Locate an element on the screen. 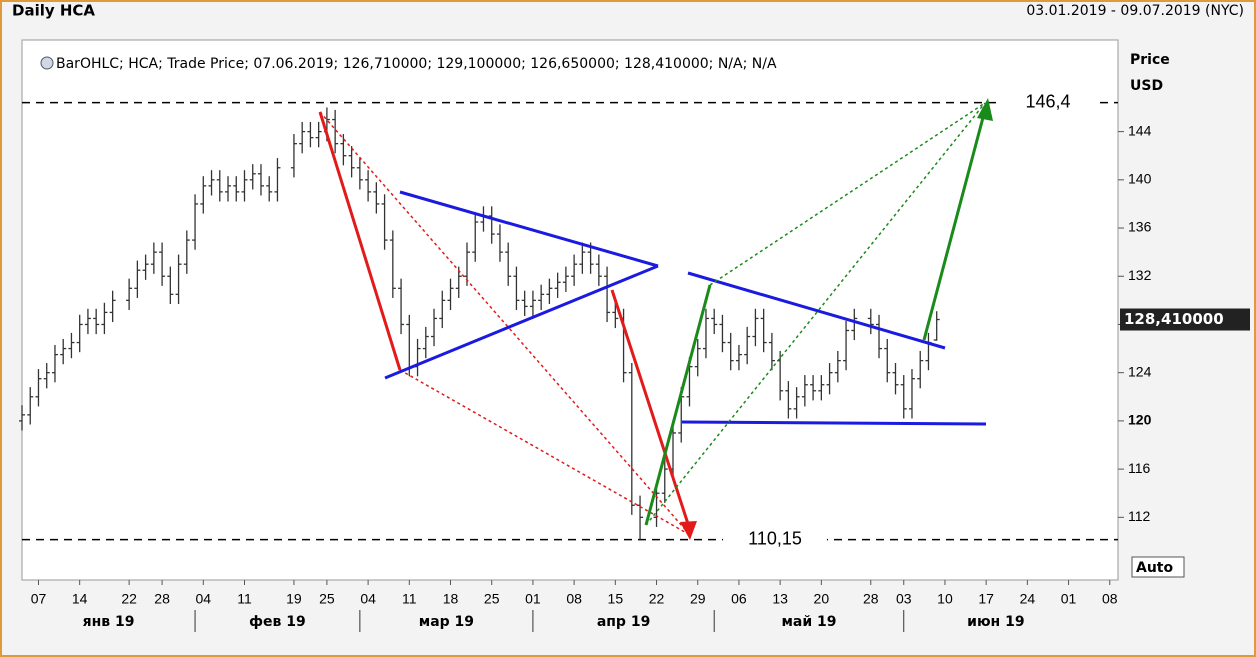 This screenshot has width=1256, height=657. level-label: 110,15 is located at coordinates (775, 538).